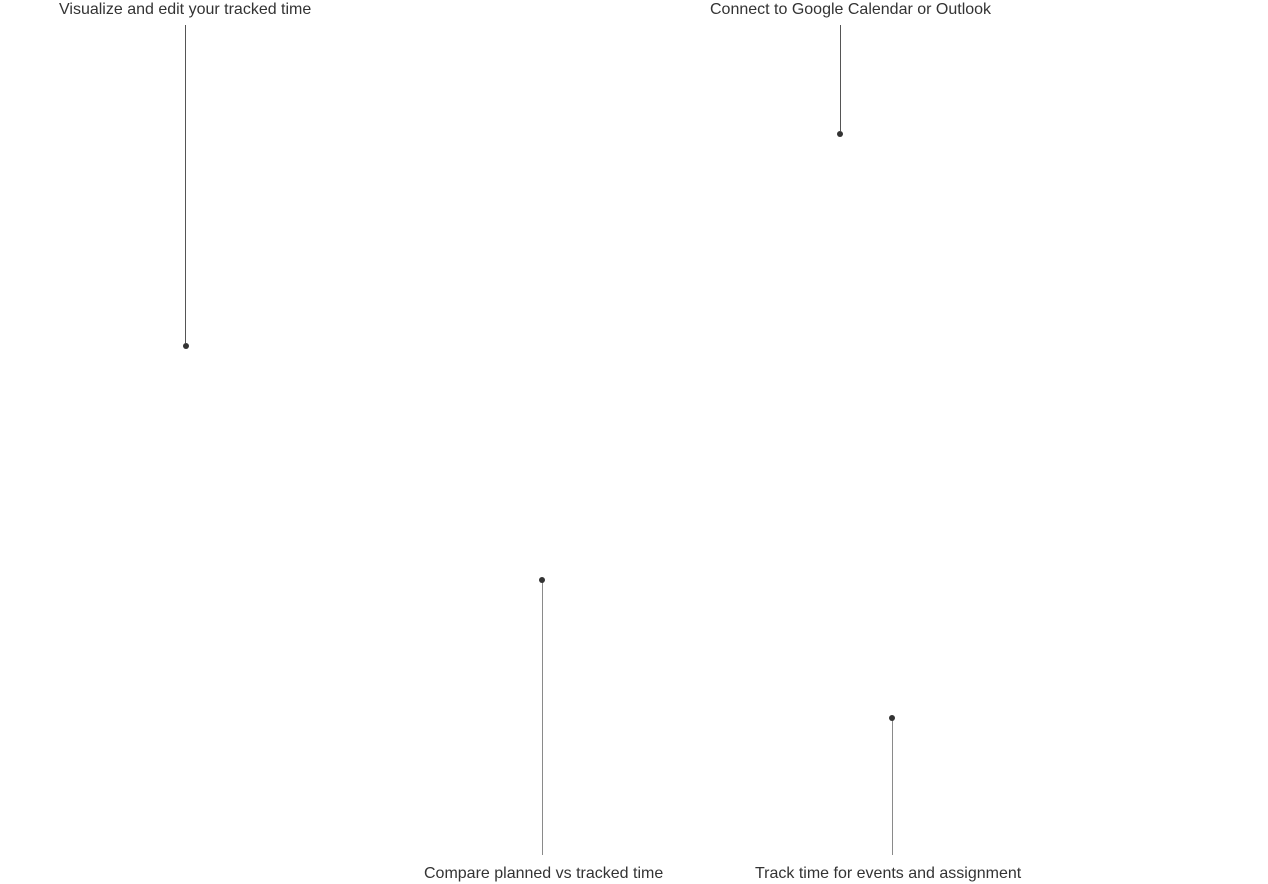 The width and height of the screenshot is (1268, 884). What do you see at coordinates (851, 9) in the screenshot?
I see `callout-label: Connect to Google Calendar or Outlook` at bounding box center [851, 9].